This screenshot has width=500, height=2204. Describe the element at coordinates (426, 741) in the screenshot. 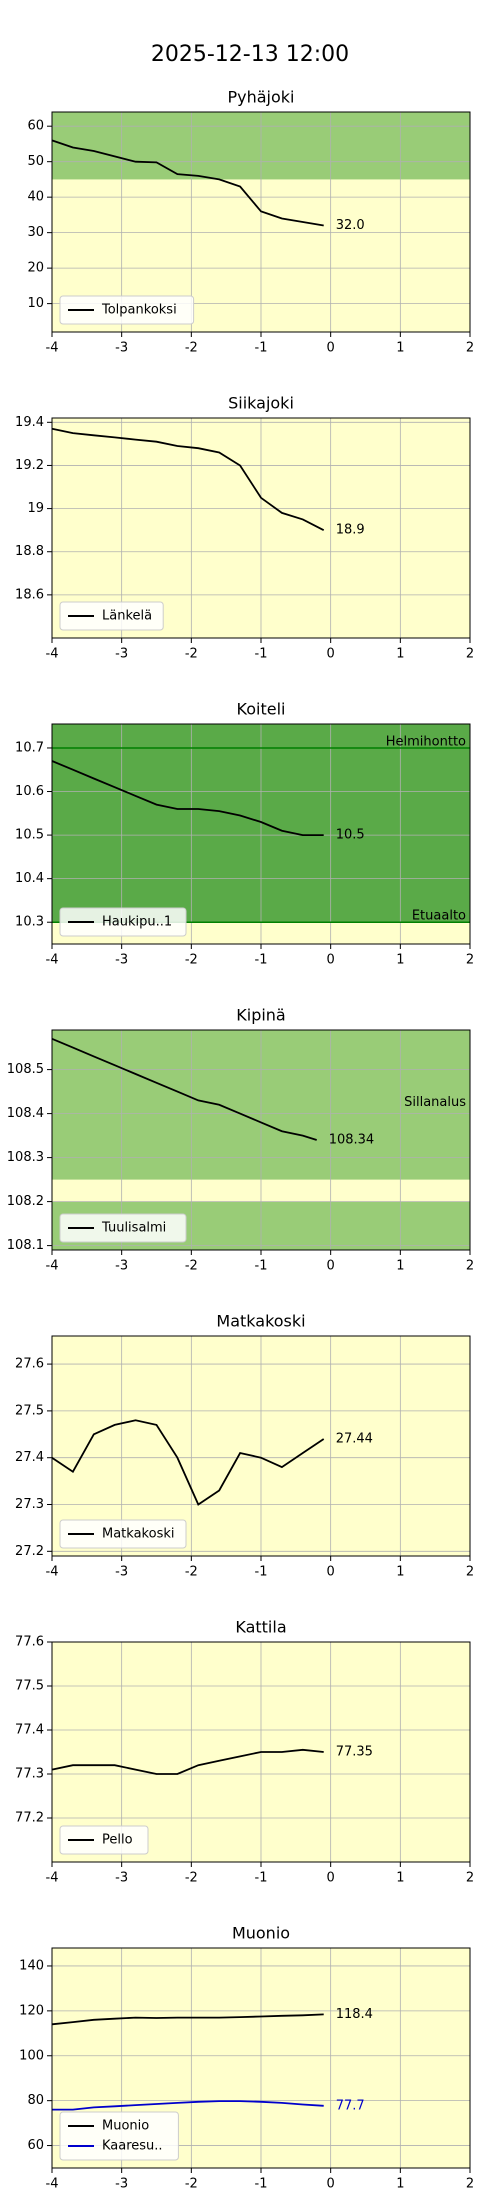

I see `threshold-label: Helmihontto` at that location.